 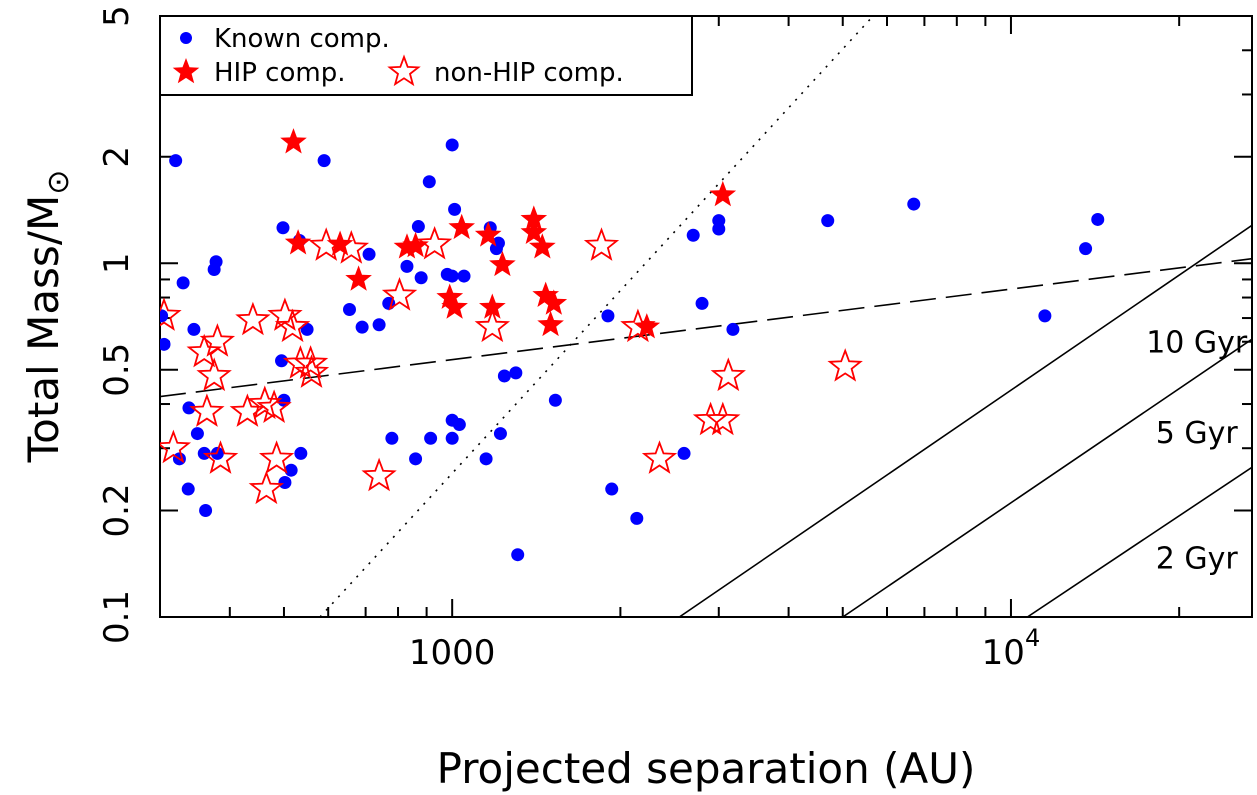 I want to click on y-tick-label: 0.1, so click(x=117, y=617).